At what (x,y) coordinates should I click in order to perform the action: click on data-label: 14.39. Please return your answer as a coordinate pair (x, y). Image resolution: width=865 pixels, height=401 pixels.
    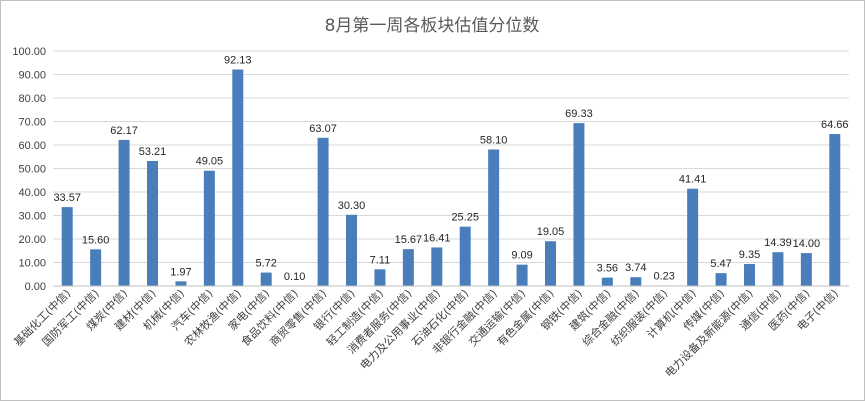
    Looking at the image, I should click on (778, 243).